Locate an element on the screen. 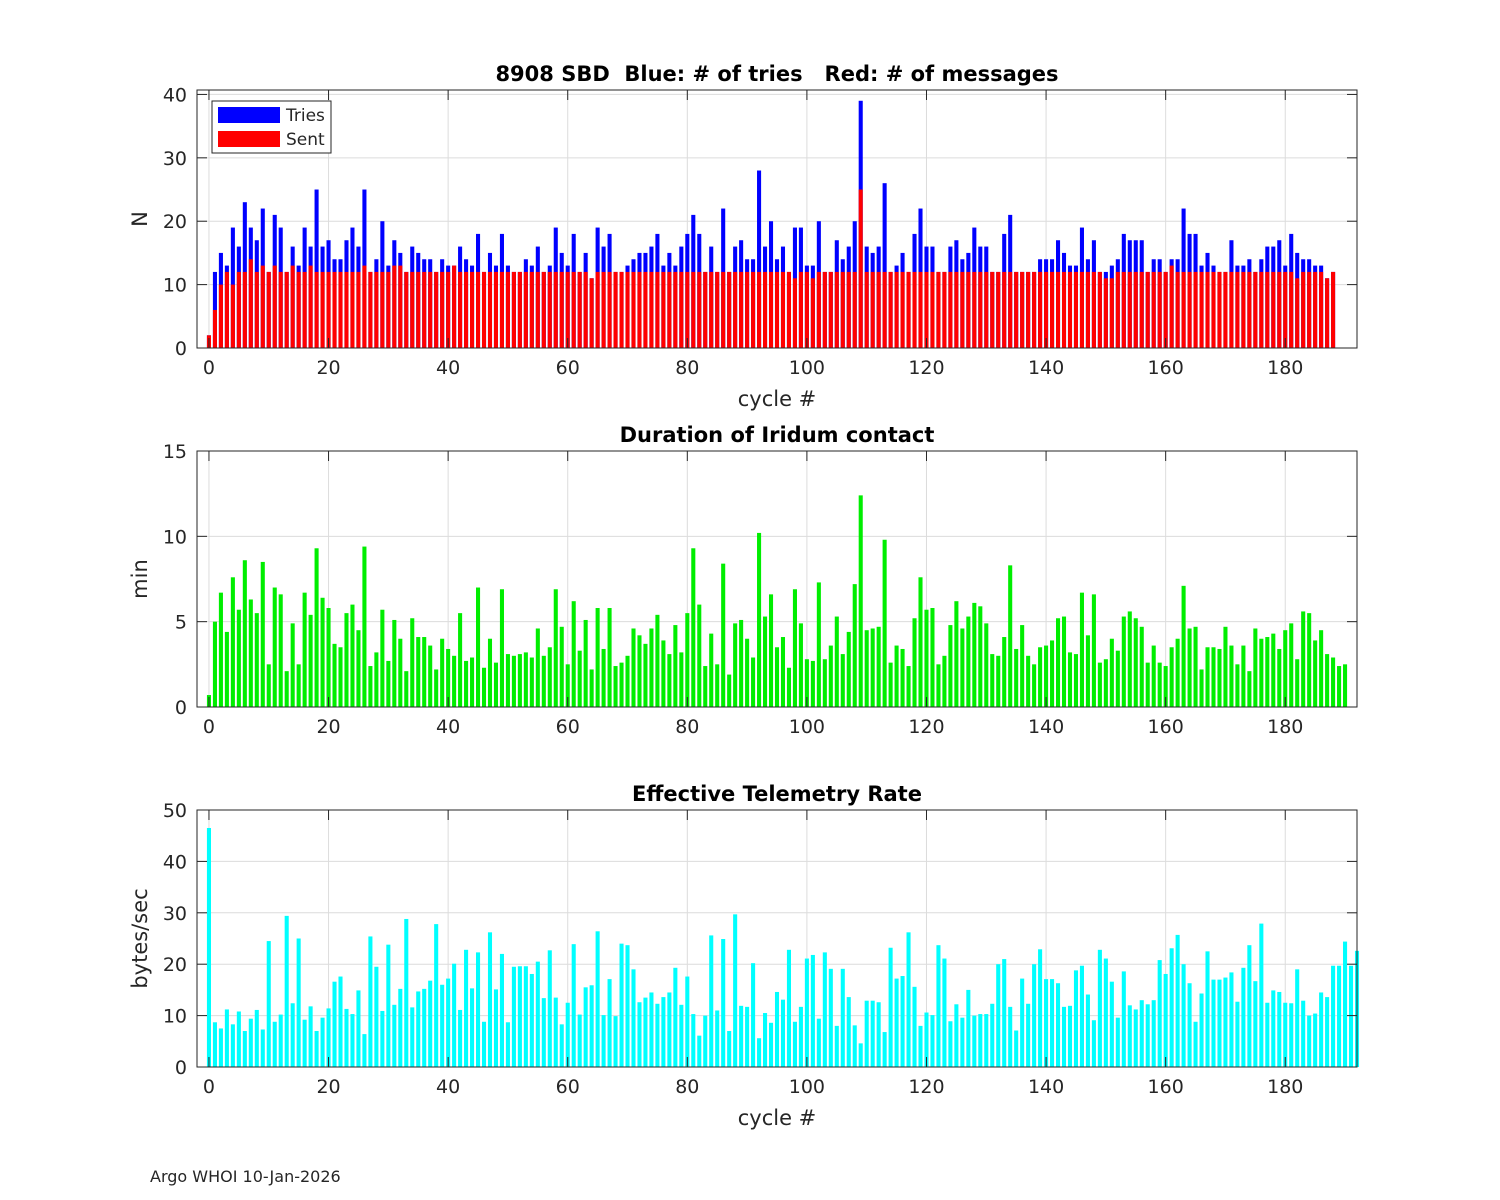  rate-xtick-label: 80 is located at coordinates (687, 1087).